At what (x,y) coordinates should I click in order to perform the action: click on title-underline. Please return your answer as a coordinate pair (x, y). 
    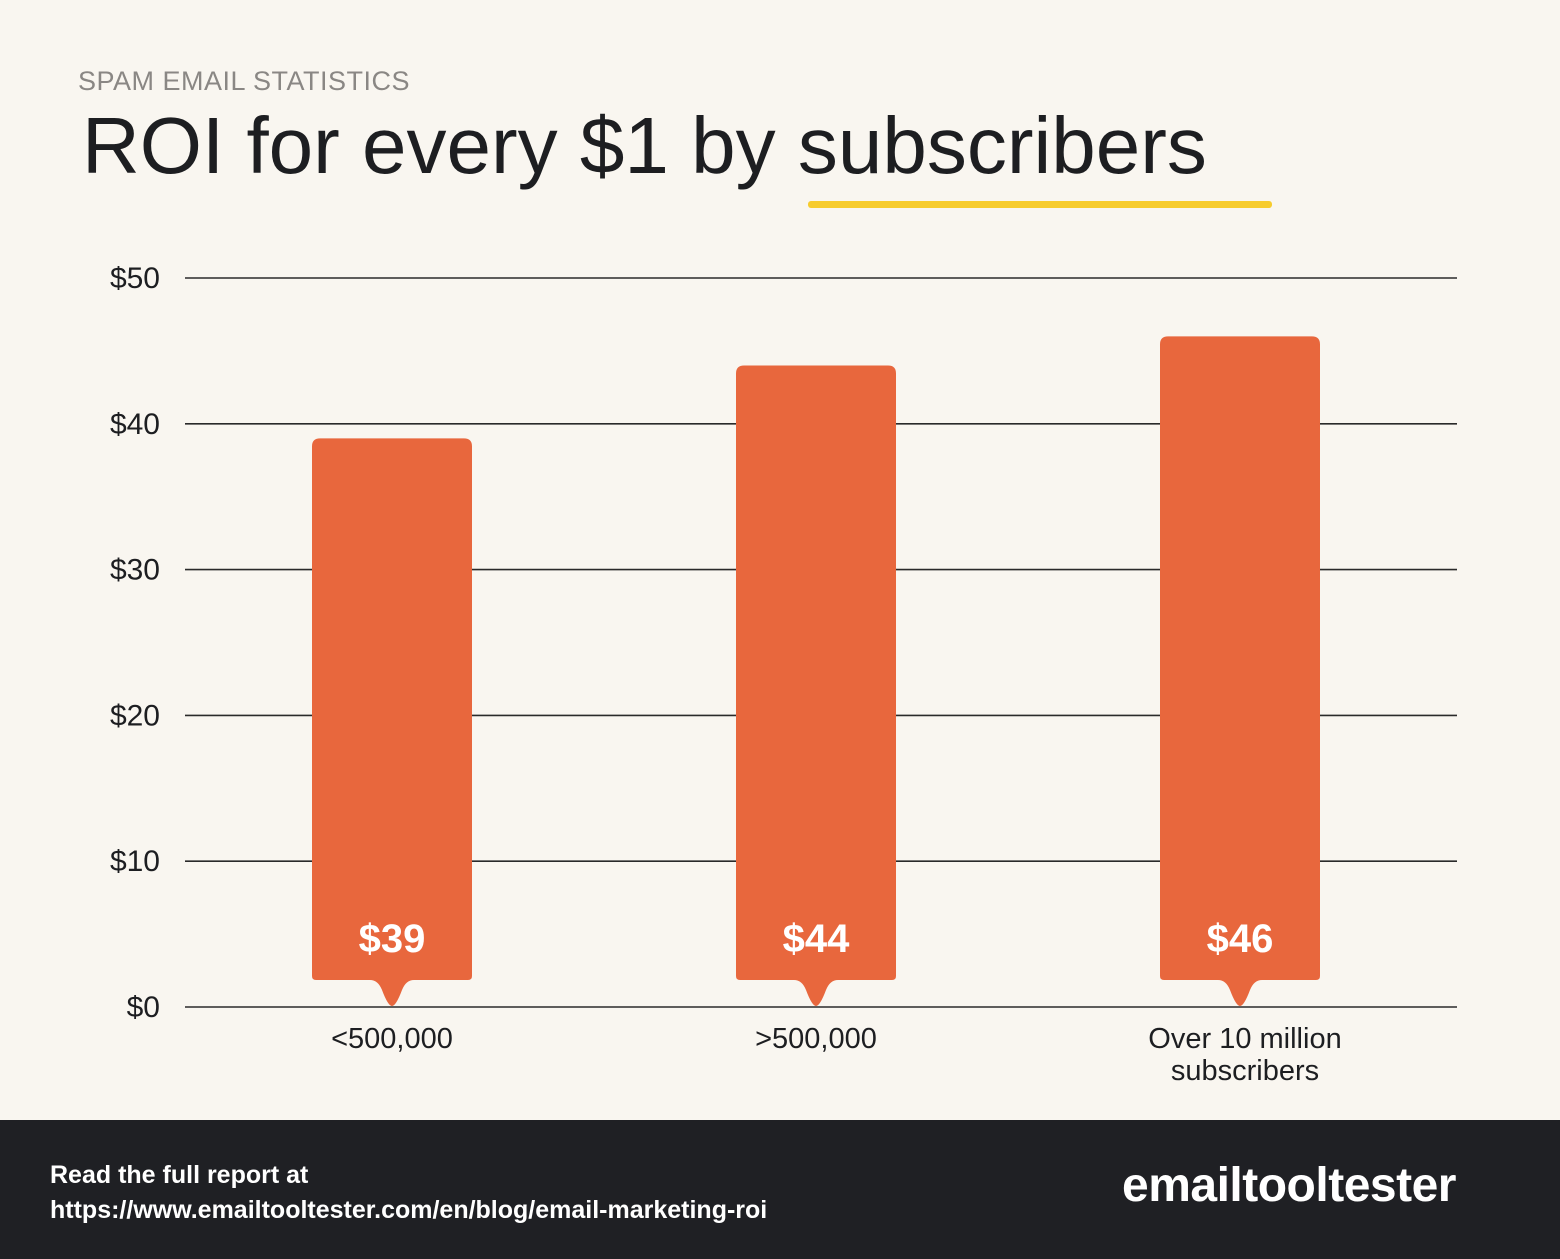
    Looking at the image, I should click on (1040, 204).